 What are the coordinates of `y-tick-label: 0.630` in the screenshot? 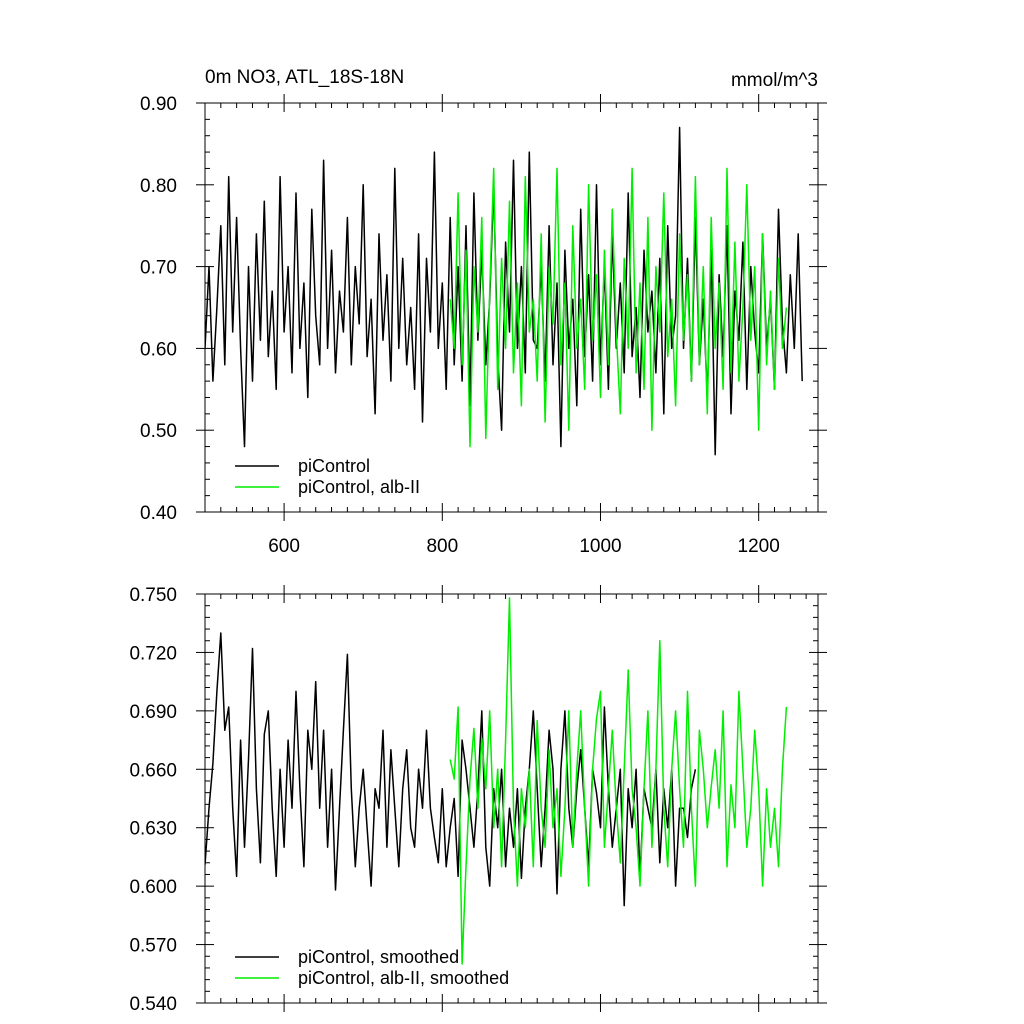 It's located at (153, 829).